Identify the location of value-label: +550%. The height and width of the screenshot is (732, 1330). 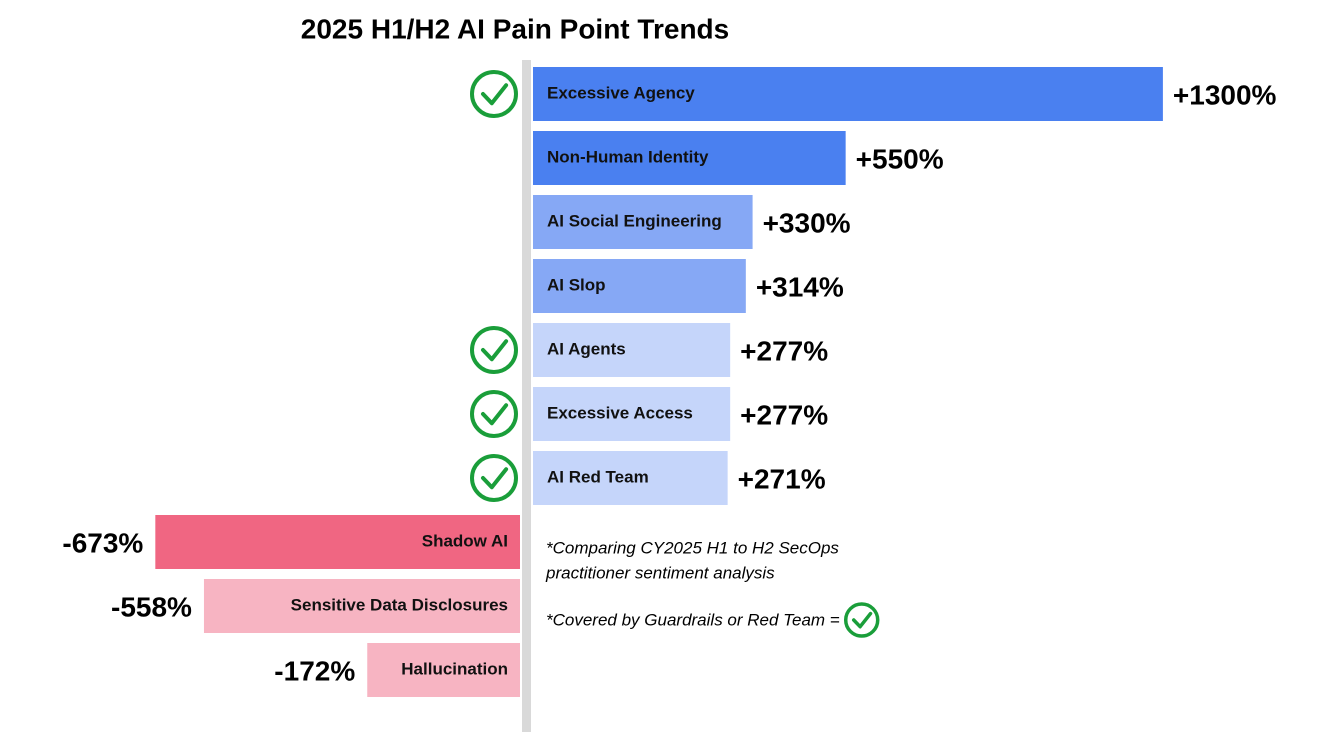
(900, 158).